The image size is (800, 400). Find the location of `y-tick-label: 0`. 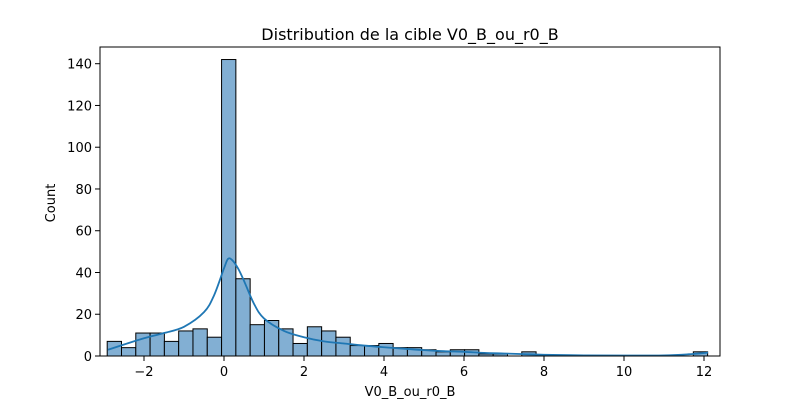

y-tick-label: 0 is located at coordinates (88, 357).